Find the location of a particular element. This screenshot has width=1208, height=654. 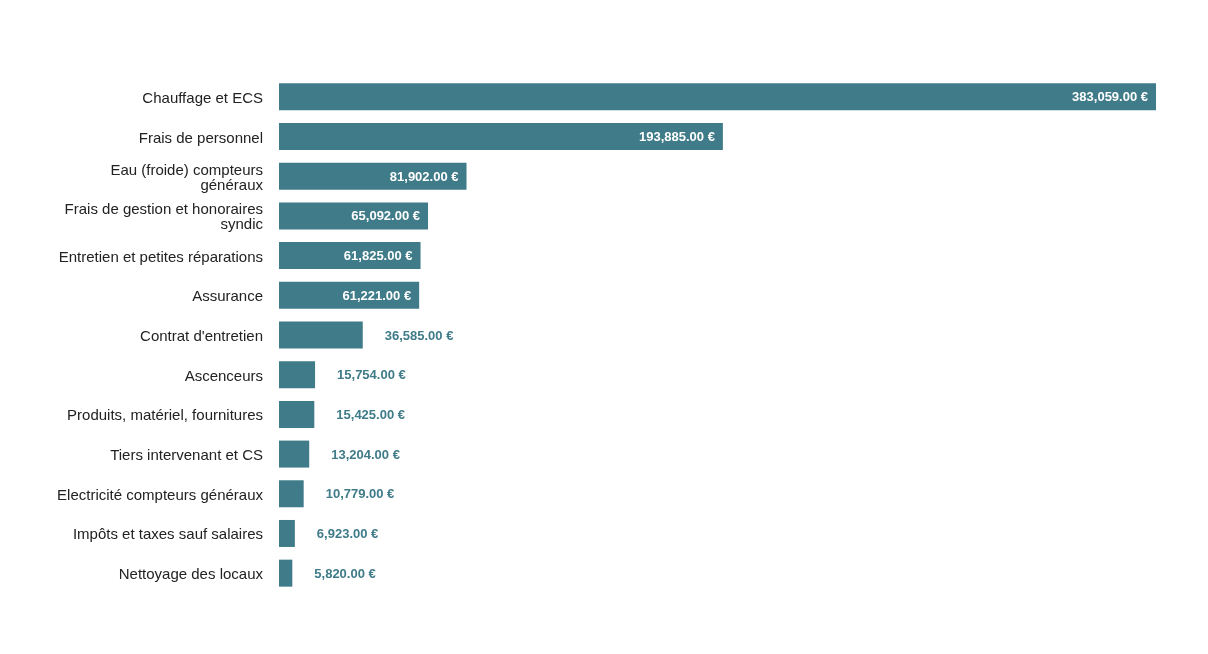

data-label: 61,825.00 € is located at coordinates (378, 256).